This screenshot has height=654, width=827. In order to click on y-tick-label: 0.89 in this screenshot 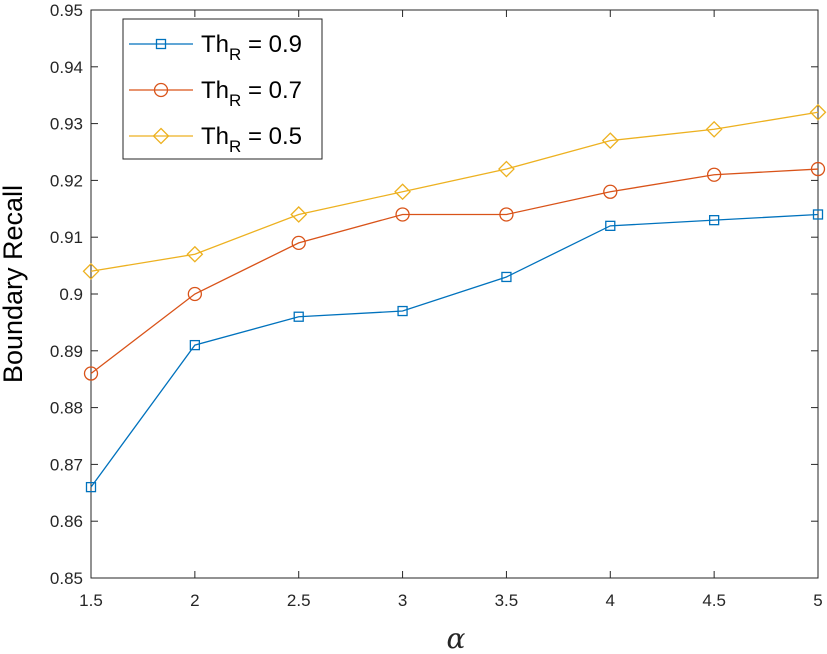, I will do `click(66, 351)`.